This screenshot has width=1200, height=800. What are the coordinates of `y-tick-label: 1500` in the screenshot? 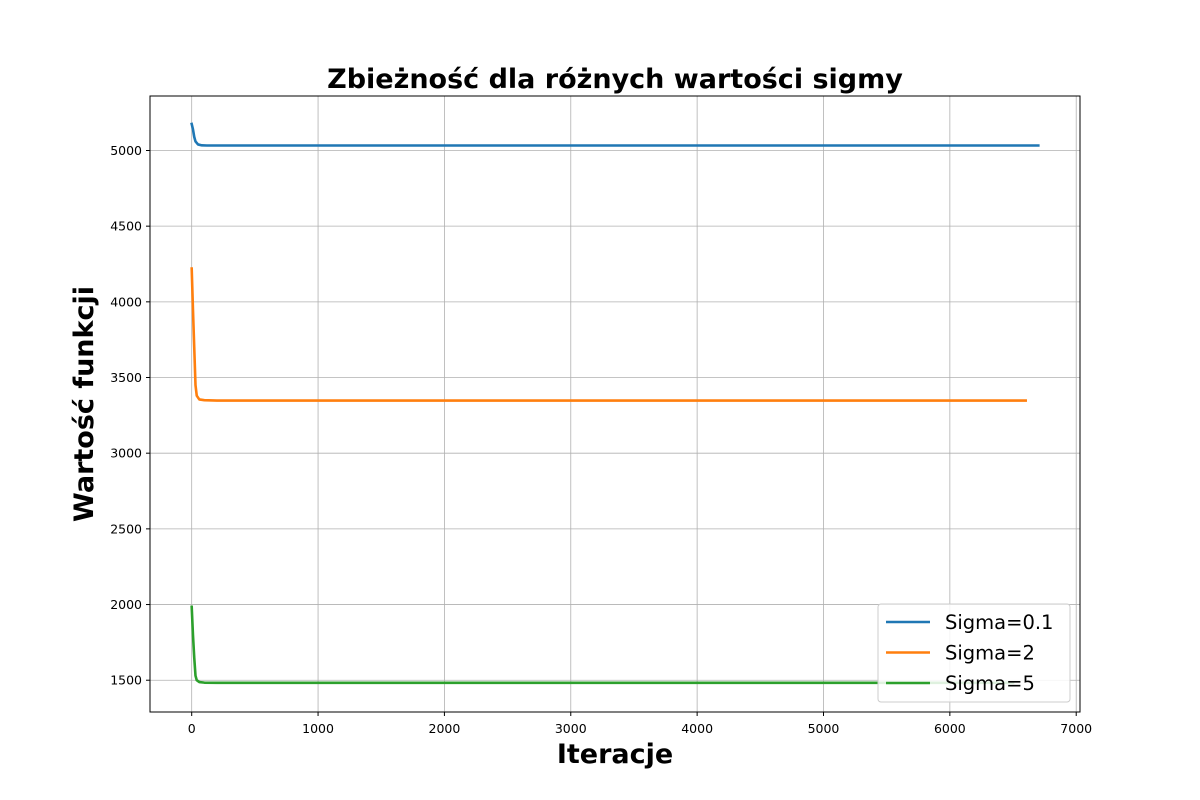 It's located at (126, 680).